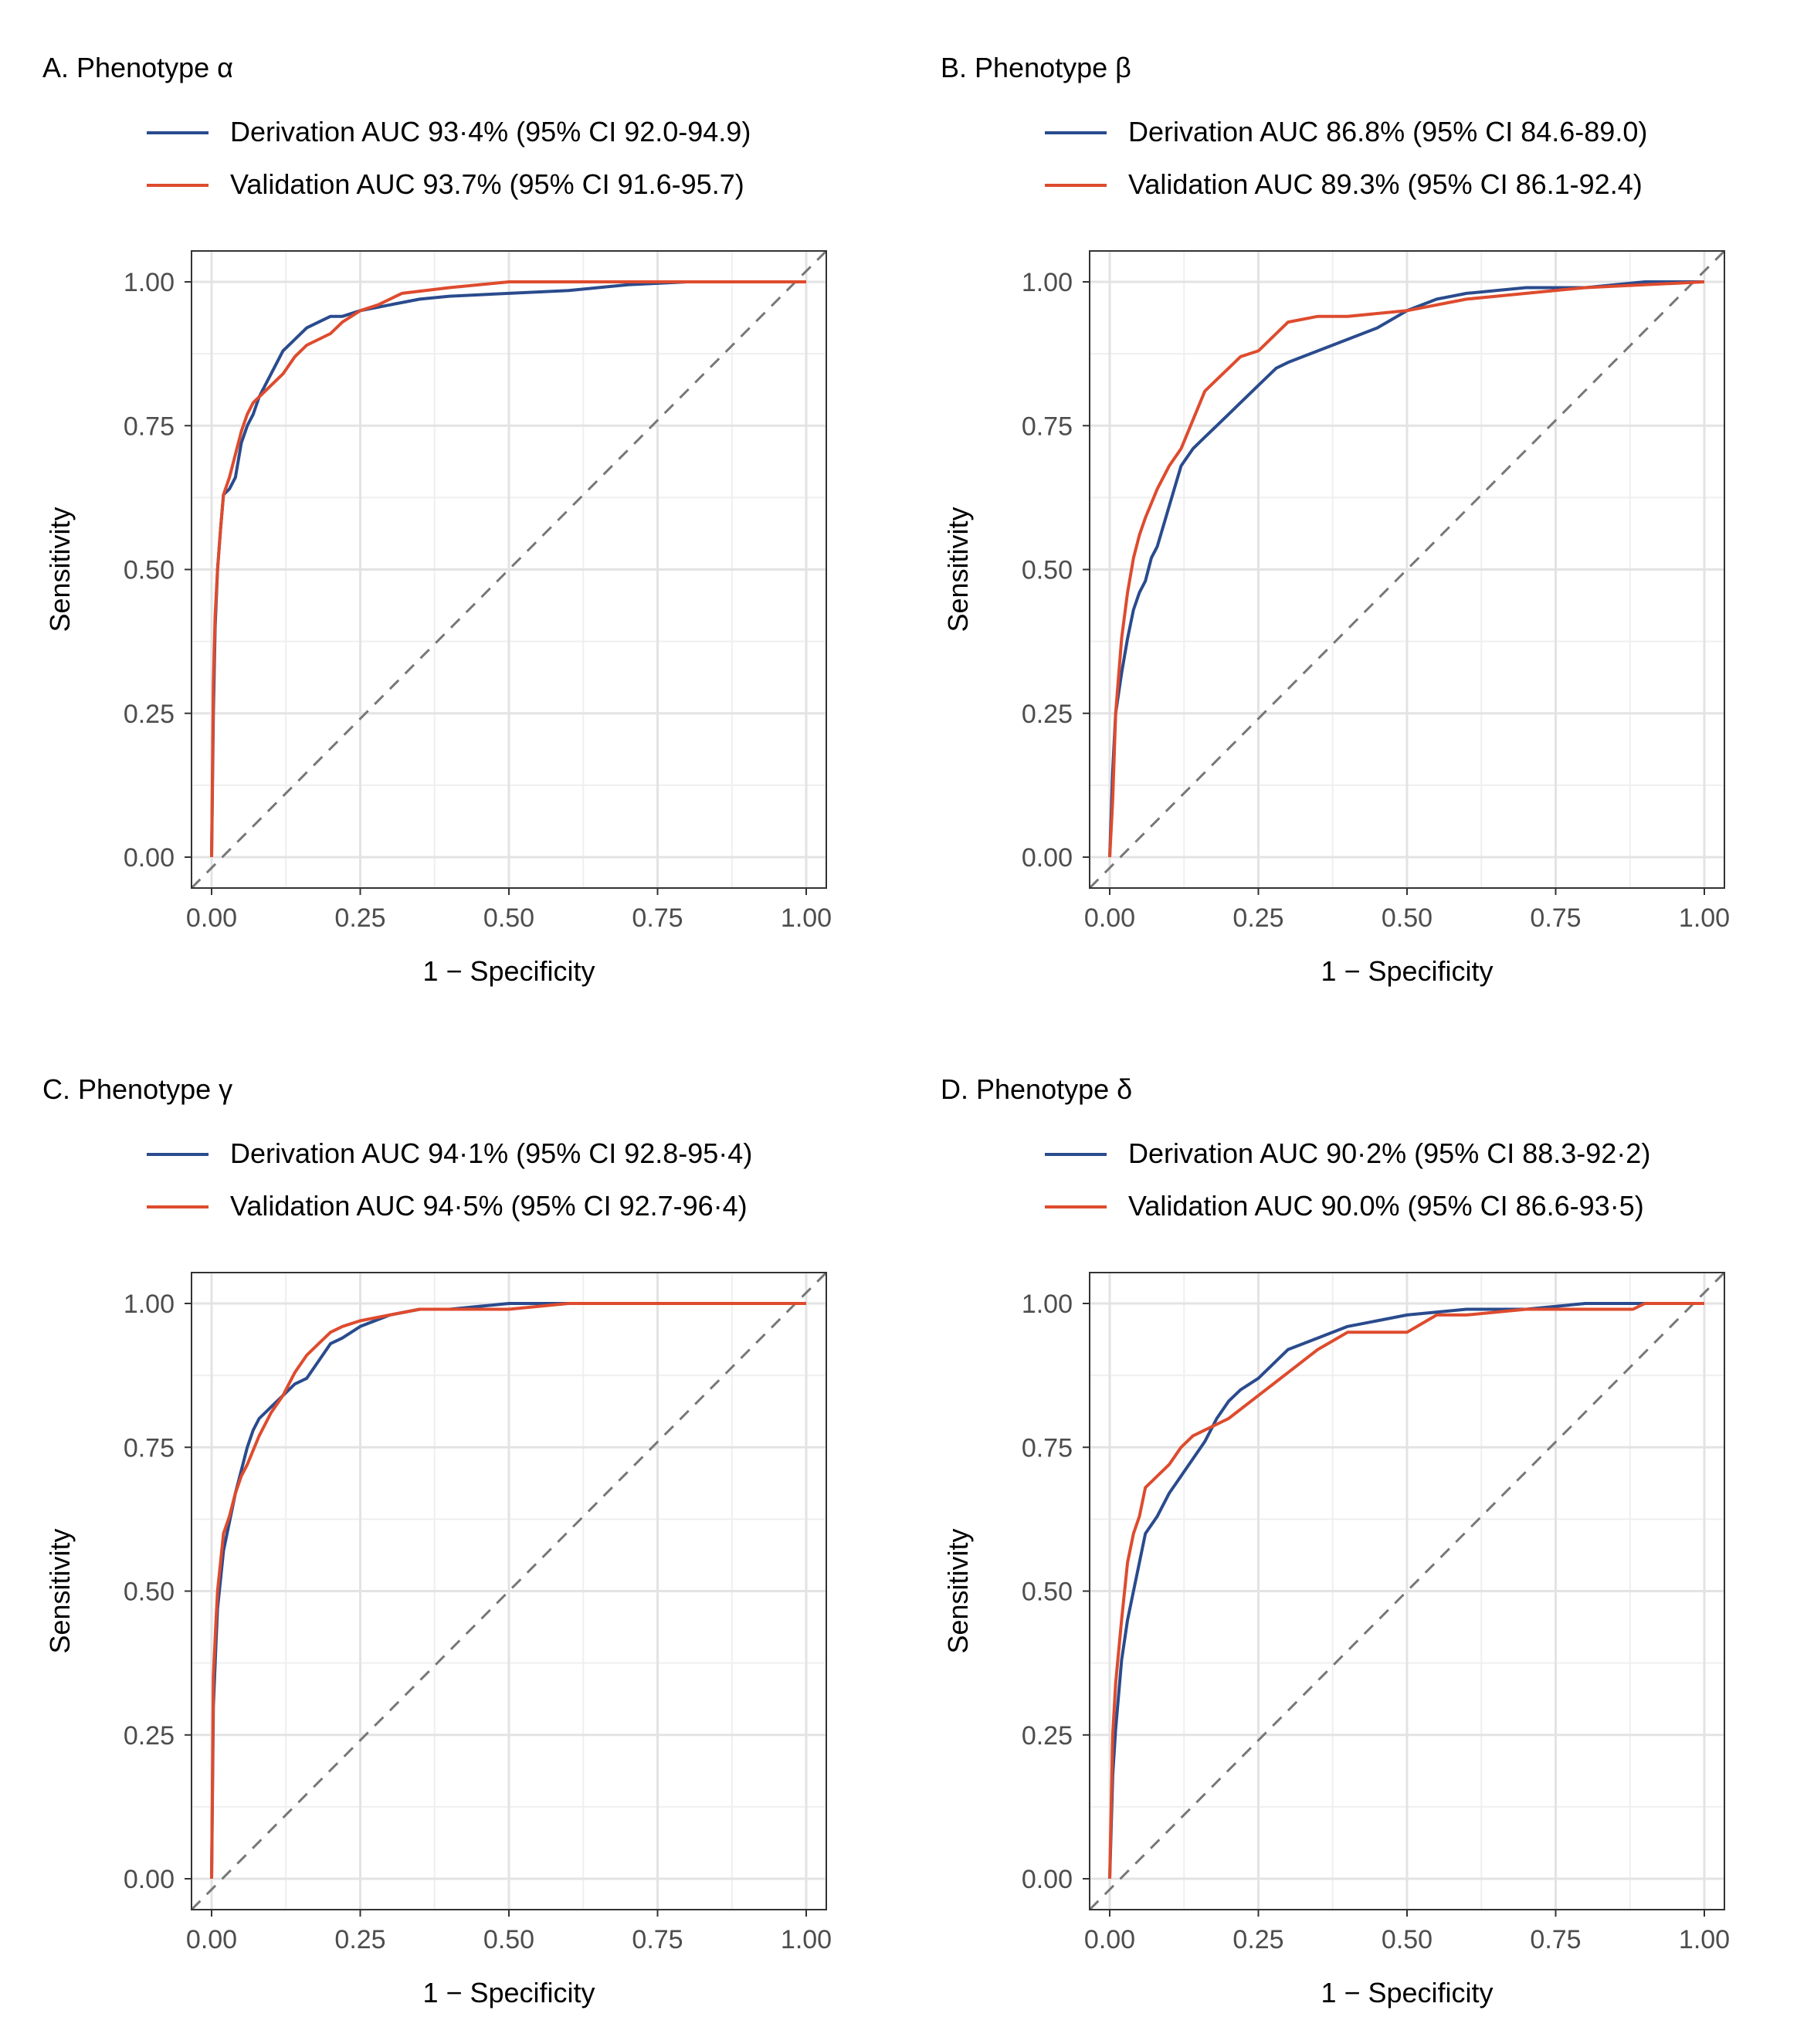 The image size is (1797, 2044). Describe the element at coordinates (1389, 1153) in the screenshot. I see `legend-label-derivation: Derivation AUC 90·2% (95% CI 88.3-92·2)` at that location.